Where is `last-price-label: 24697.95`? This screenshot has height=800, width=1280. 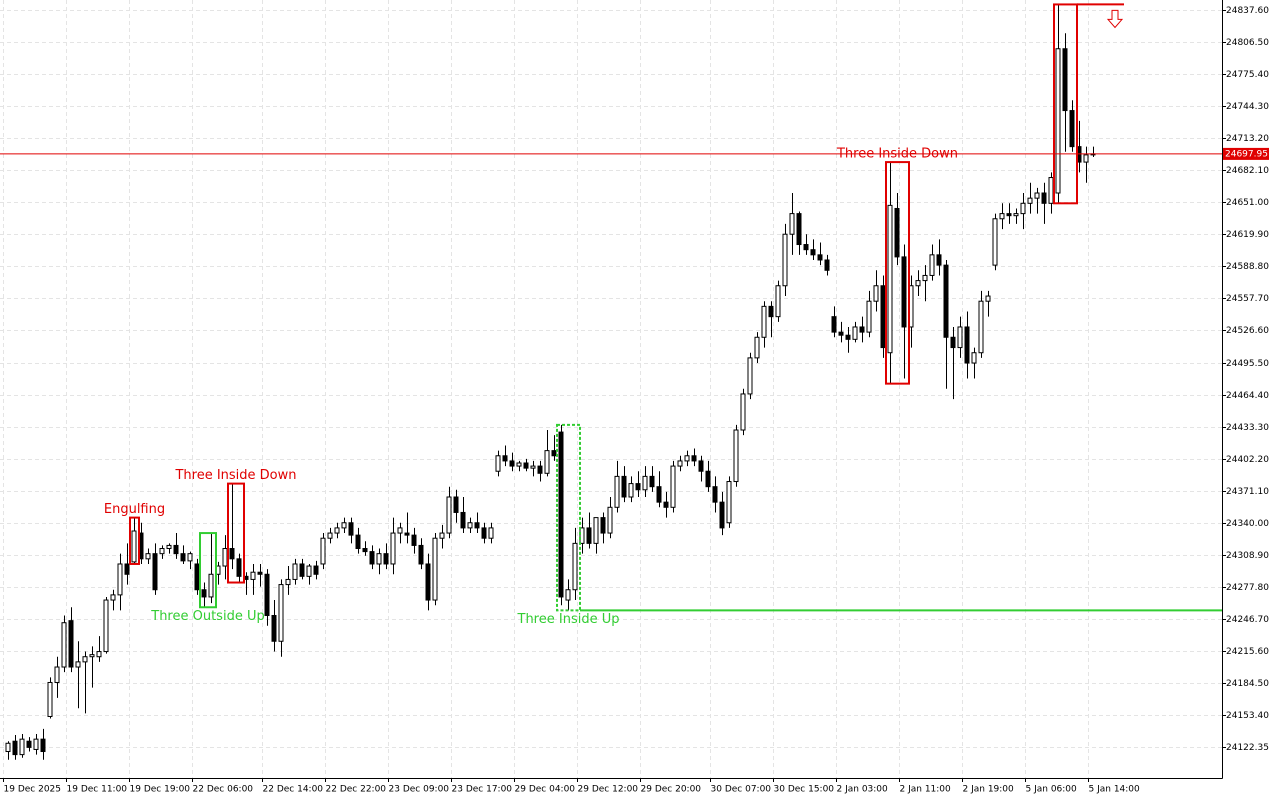 last-price-label: 24697.95 is located at coordinates (1246, 154).